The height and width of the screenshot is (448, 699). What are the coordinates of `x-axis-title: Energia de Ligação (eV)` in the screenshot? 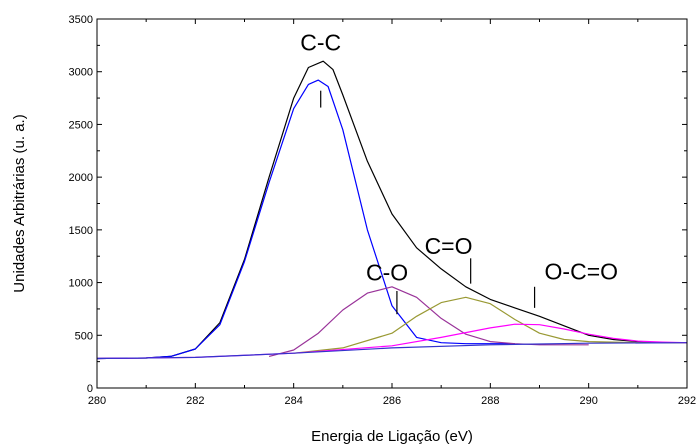 It's located at (392, 436).